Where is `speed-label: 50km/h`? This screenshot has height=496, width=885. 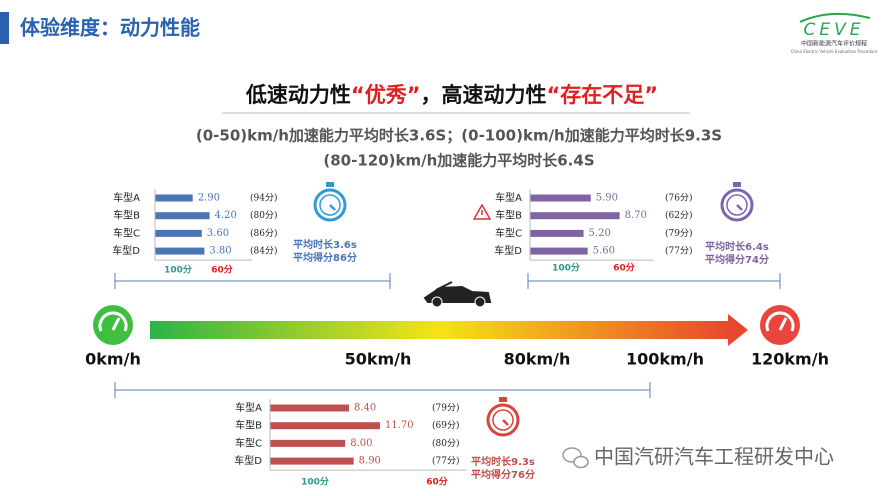
speed-label: 50km/h is located at coordinates (378, 359).